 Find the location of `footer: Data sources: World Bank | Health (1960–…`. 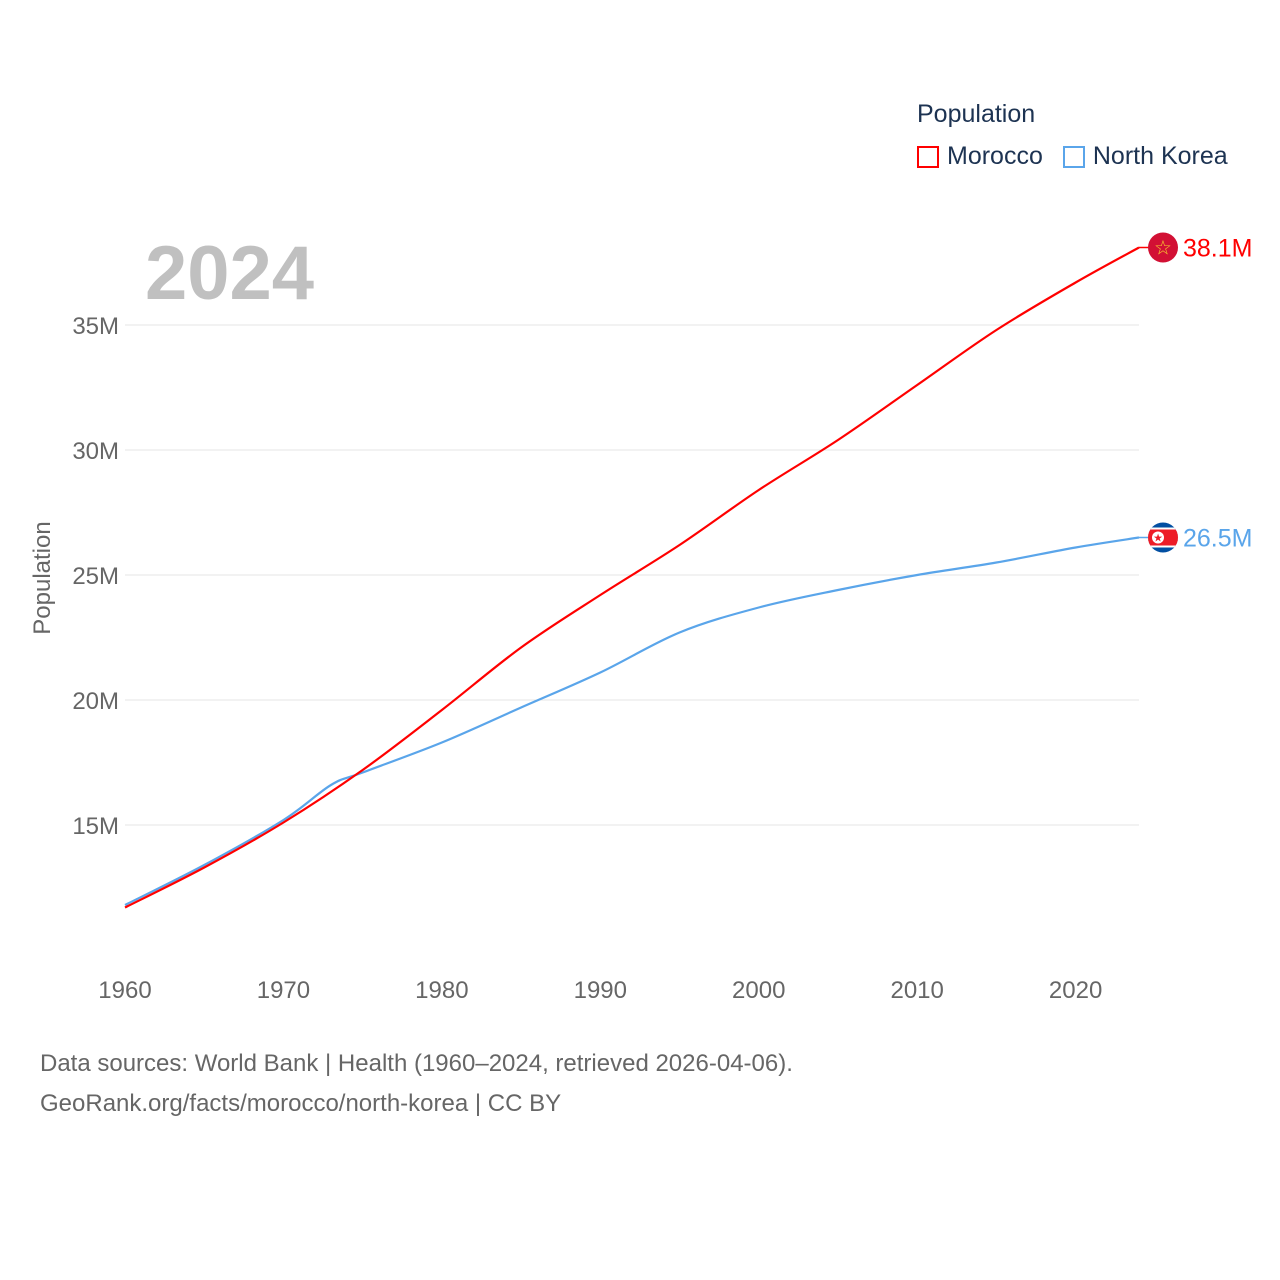

footer: Data sources: World Bank | Health (1960–… is located at coordinates (416, 1084).